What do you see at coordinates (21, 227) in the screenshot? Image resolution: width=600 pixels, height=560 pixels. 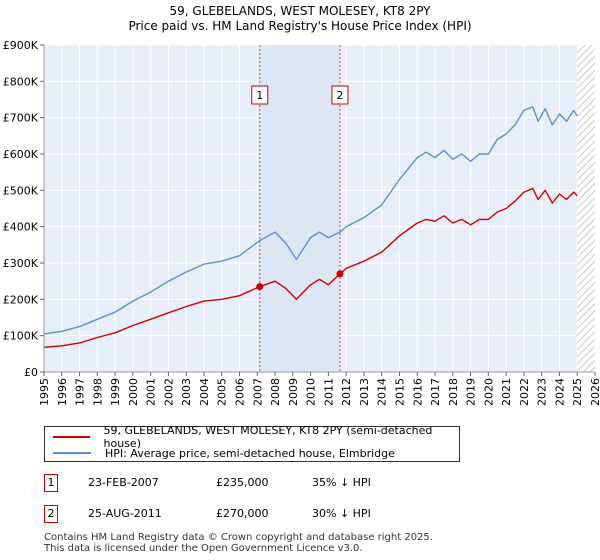 I see `y-tick-label: £400K` at bounding box center [21, 227].